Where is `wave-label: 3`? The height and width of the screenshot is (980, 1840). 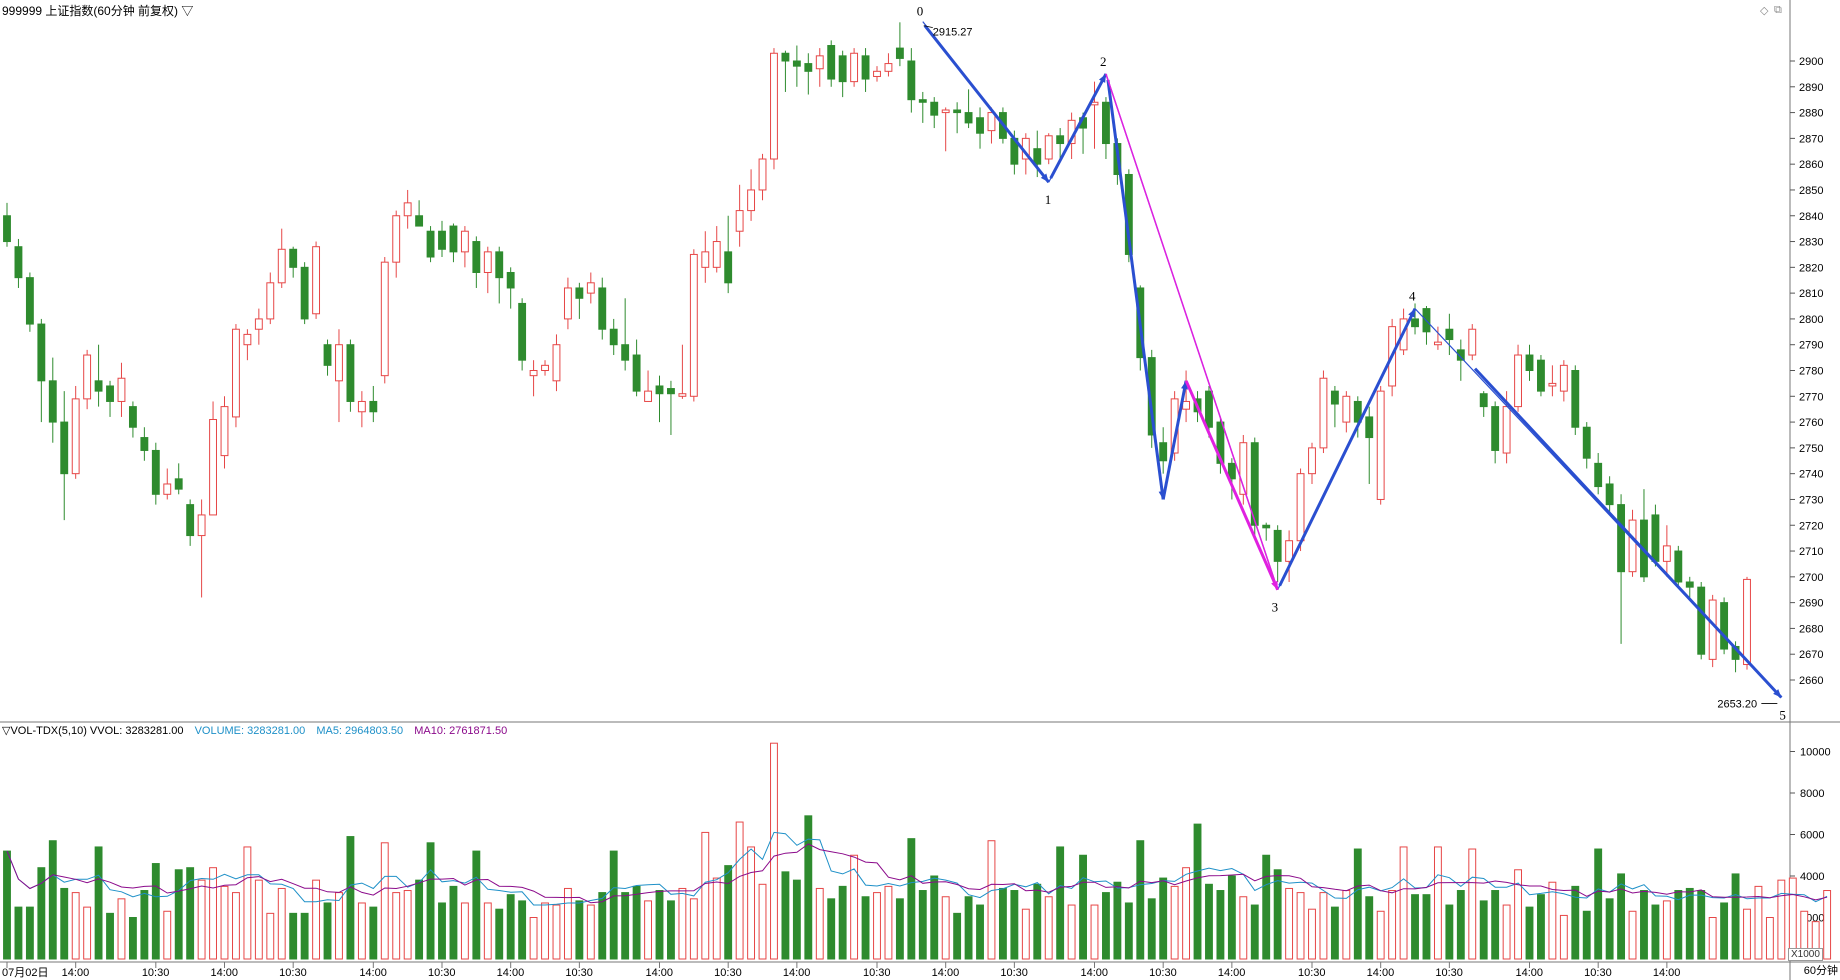
wave-label: 3 is located at coordinates (1275, 607).